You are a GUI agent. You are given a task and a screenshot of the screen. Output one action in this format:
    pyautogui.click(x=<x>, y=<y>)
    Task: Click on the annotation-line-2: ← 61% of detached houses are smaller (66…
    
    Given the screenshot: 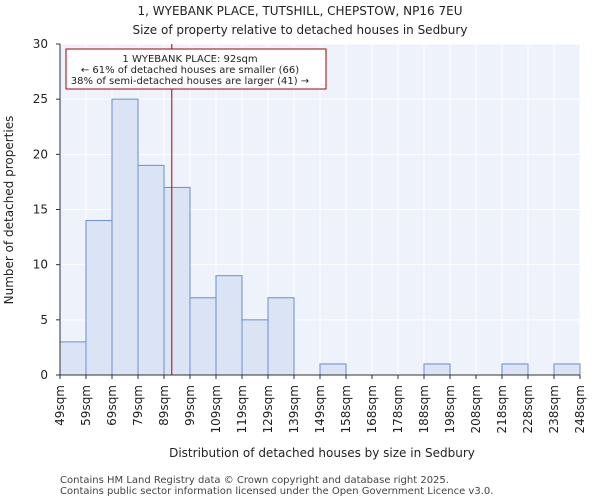 What is the action you would take?
    pyautogui.click(x=190, y=70)
    